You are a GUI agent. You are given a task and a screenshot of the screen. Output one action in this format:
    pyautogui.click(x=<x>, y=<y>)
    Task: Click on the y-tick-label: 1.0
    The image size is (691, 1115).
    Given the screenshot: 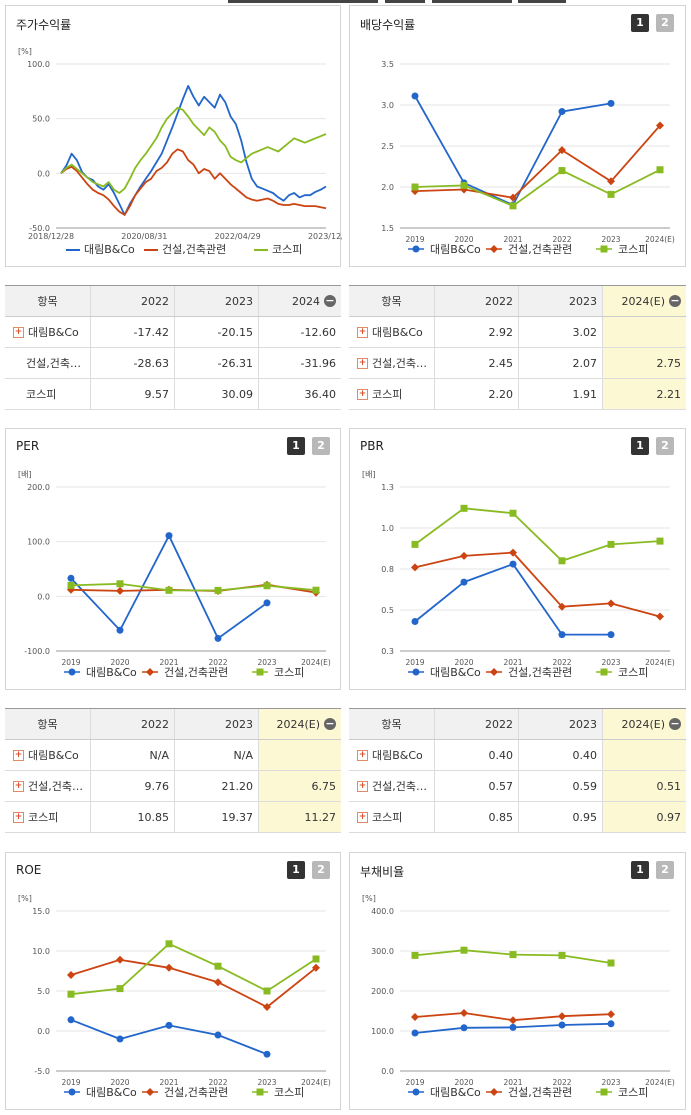 What is the action you would take?
    pyautogui.click(x=387, y=528)
    